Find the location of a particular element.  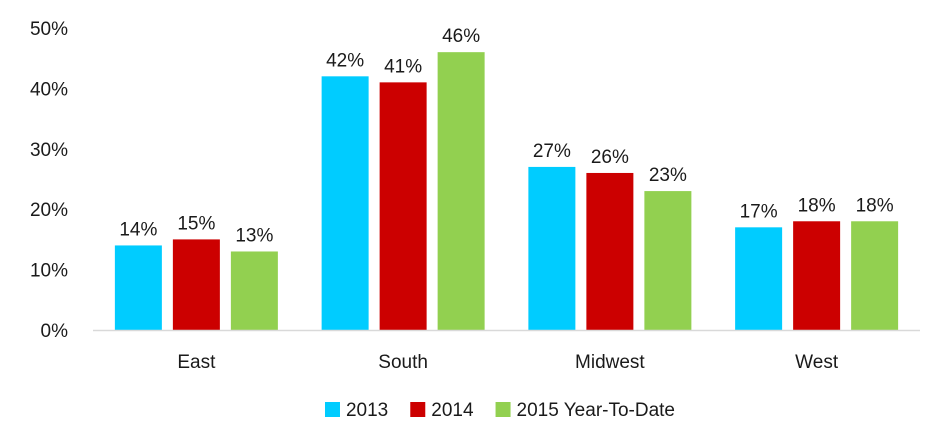

bar-west-2013 is located at coordinates (759, 278).